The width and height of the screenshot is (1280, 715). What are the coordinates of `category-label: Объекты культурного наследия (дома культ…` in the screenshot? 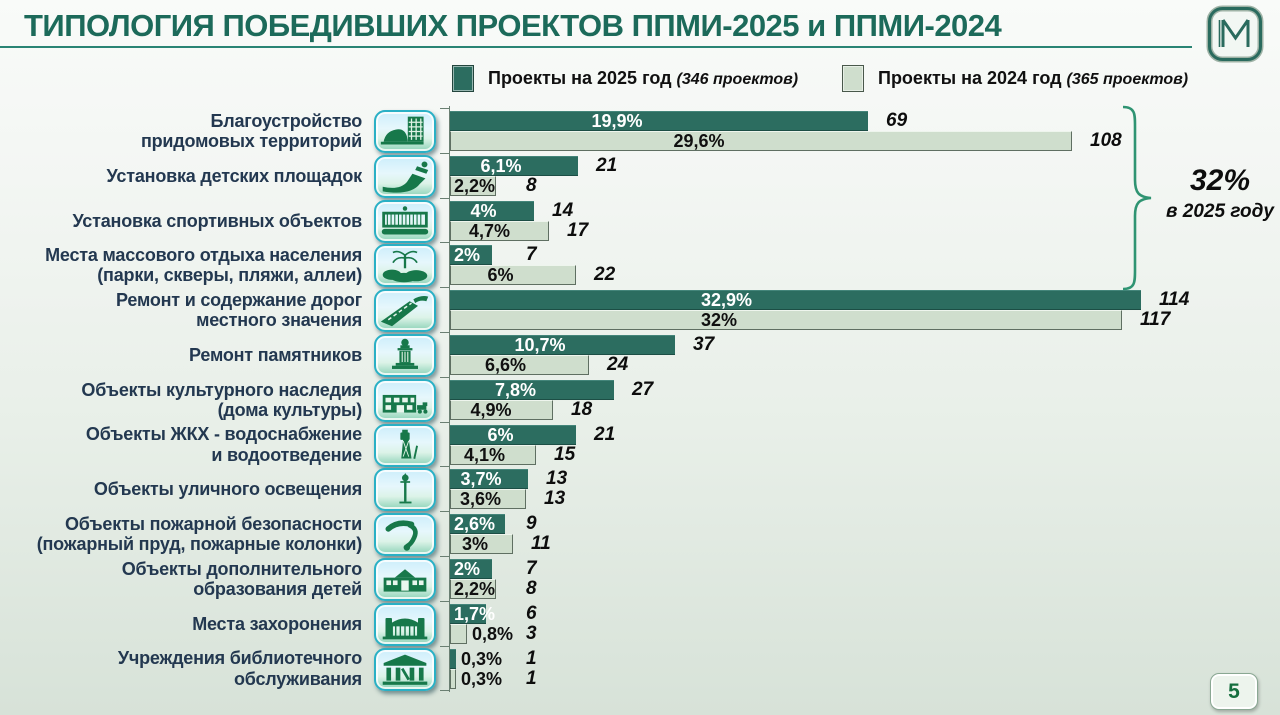 It's located at (221, 399).